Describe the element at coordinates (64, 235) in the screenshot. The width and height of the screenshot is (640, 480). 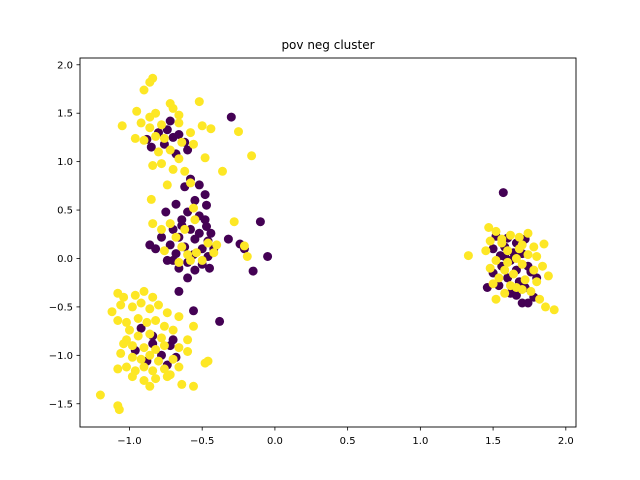
I see `y-axis: −1.5 −1.0 −0.5 0.0 0.5 1.0 1.5 2.0` at that location.